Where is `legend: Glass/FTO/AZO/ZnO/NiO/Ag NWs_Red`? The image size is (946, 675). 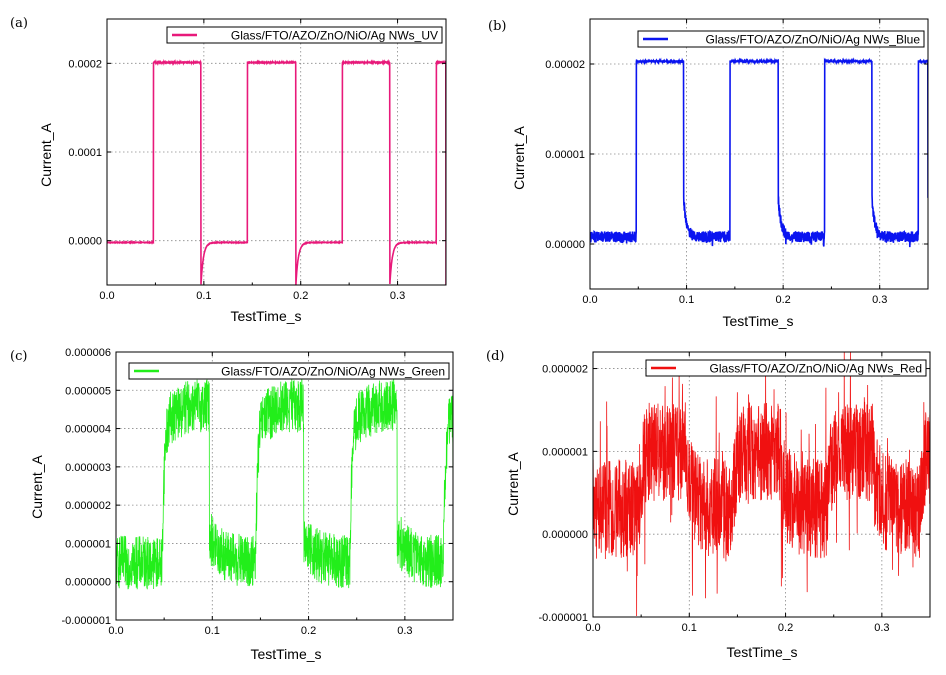 legend: Glass/FTO/AZO/ZnO/NiO/Ag NWs_Red is located at coordinates (786, 368).